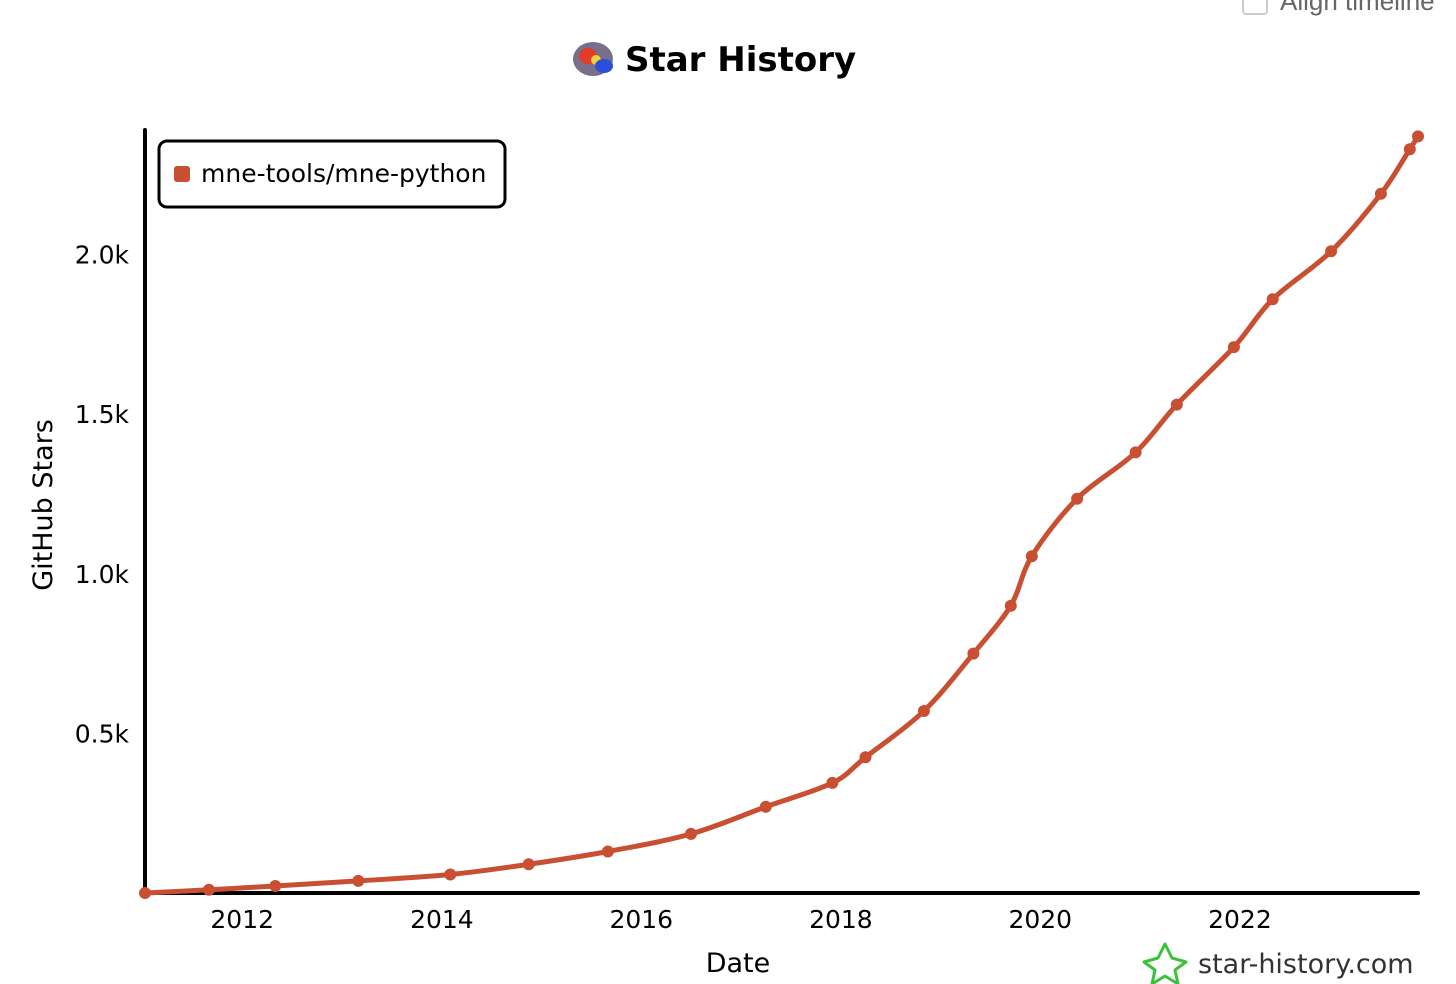 The image size is (1456, 984). I want to click on x-tick-label: 2016, so click(641, 919).